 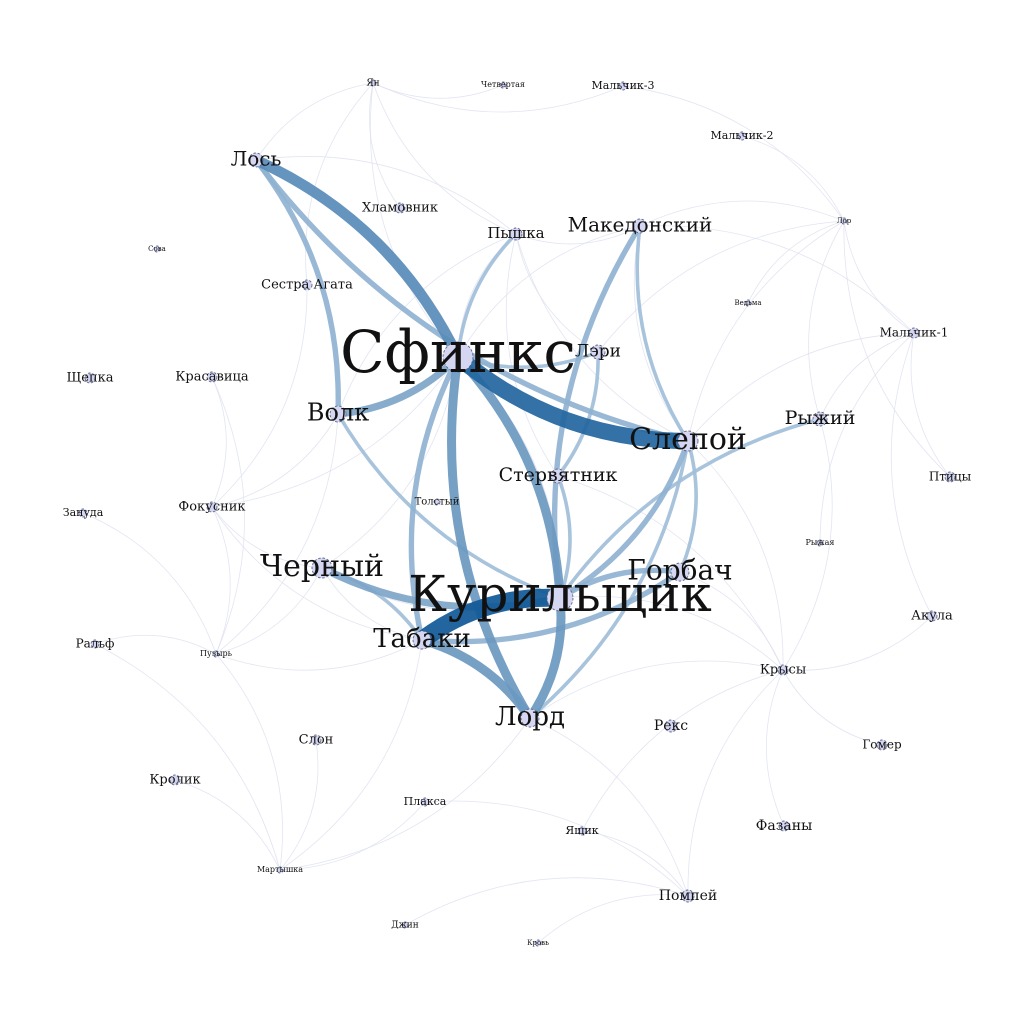 I want to click on node-birds, so click(x=950, y=477).